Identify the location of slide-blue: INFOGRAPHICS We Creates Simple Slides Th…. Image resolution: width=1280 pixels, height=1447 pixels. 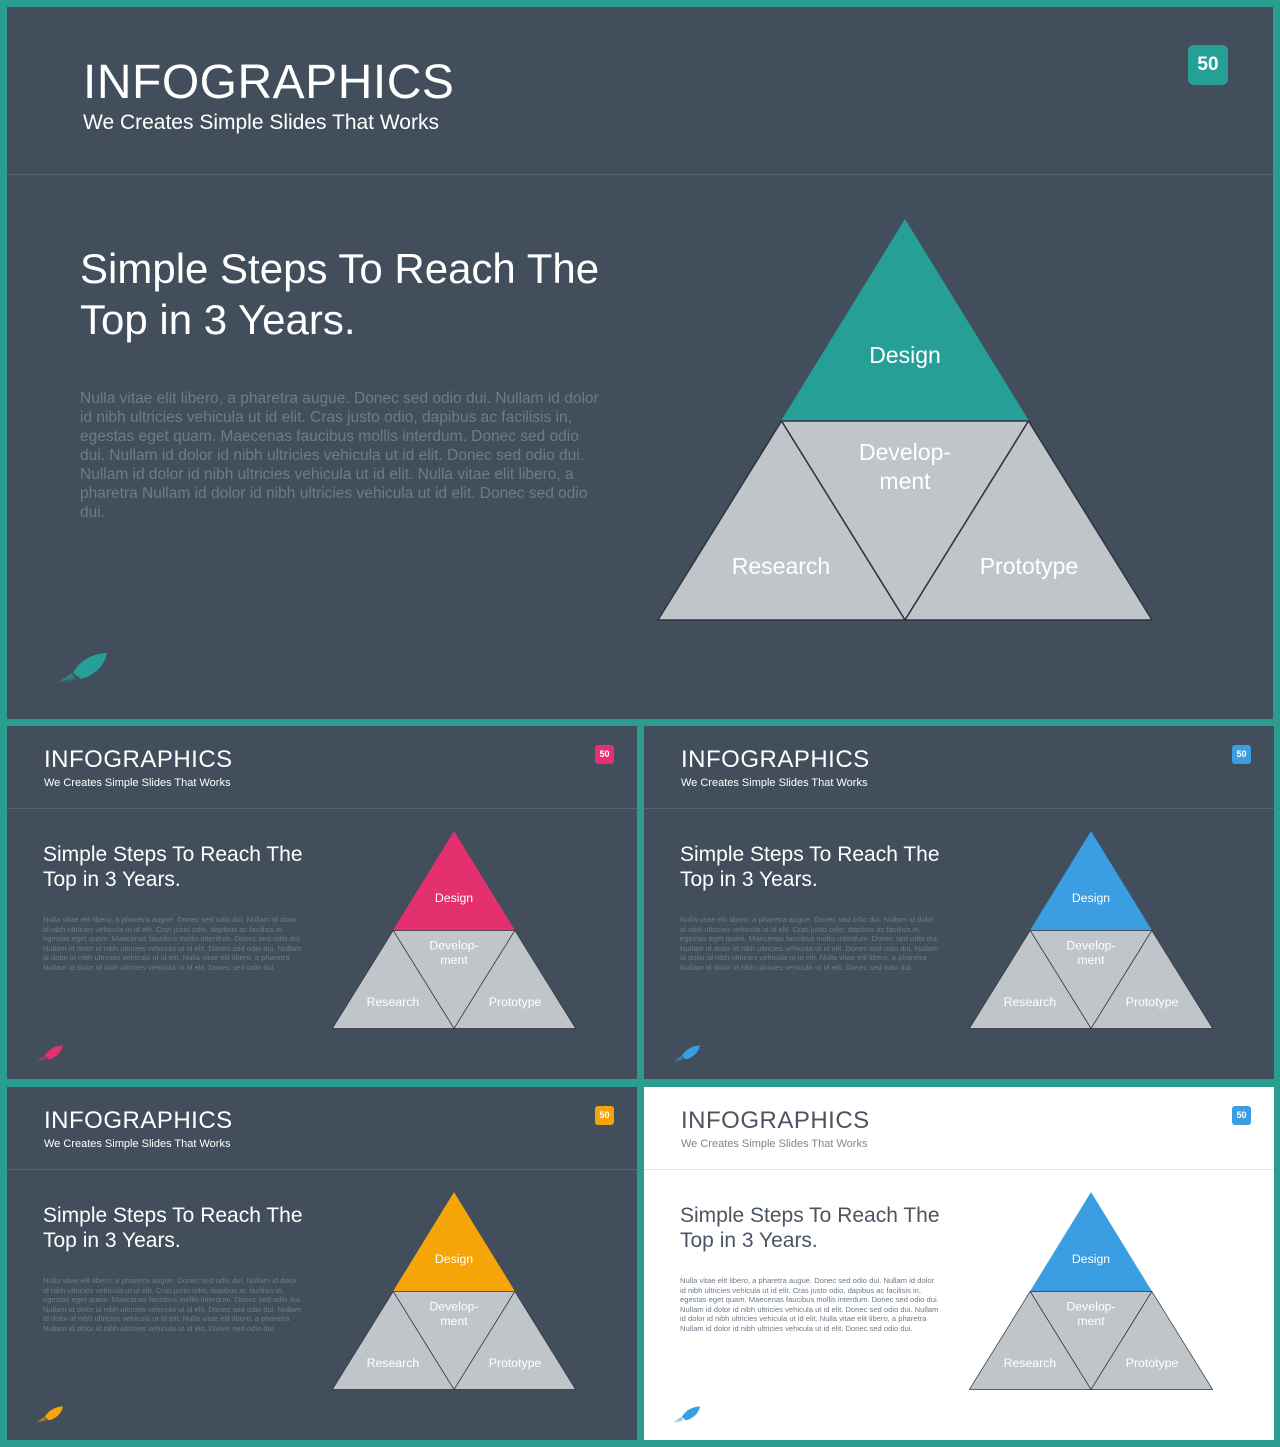
(959, 902).